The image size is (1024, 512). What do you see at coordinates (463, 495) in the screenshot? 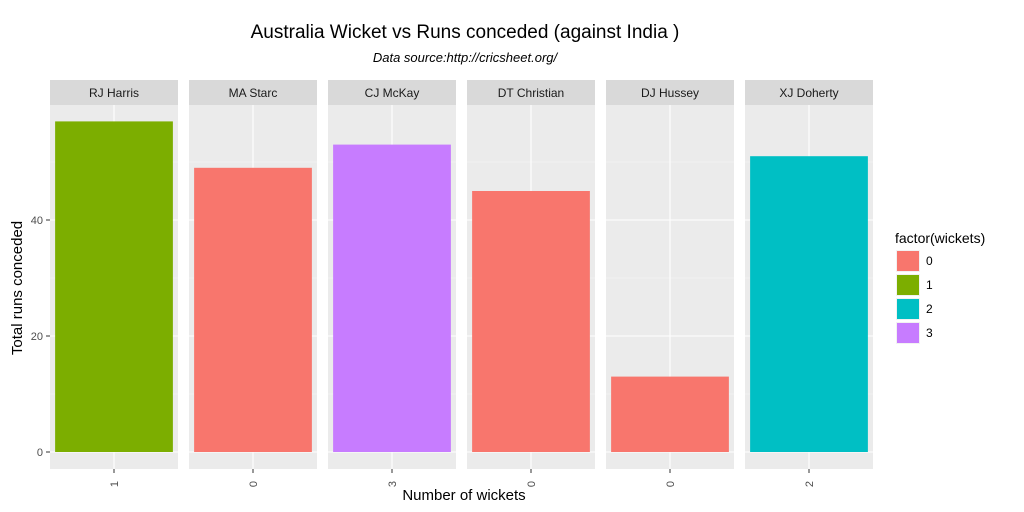
I see `x-axis-title: Number of wickets` at bounding box center [463, 495].